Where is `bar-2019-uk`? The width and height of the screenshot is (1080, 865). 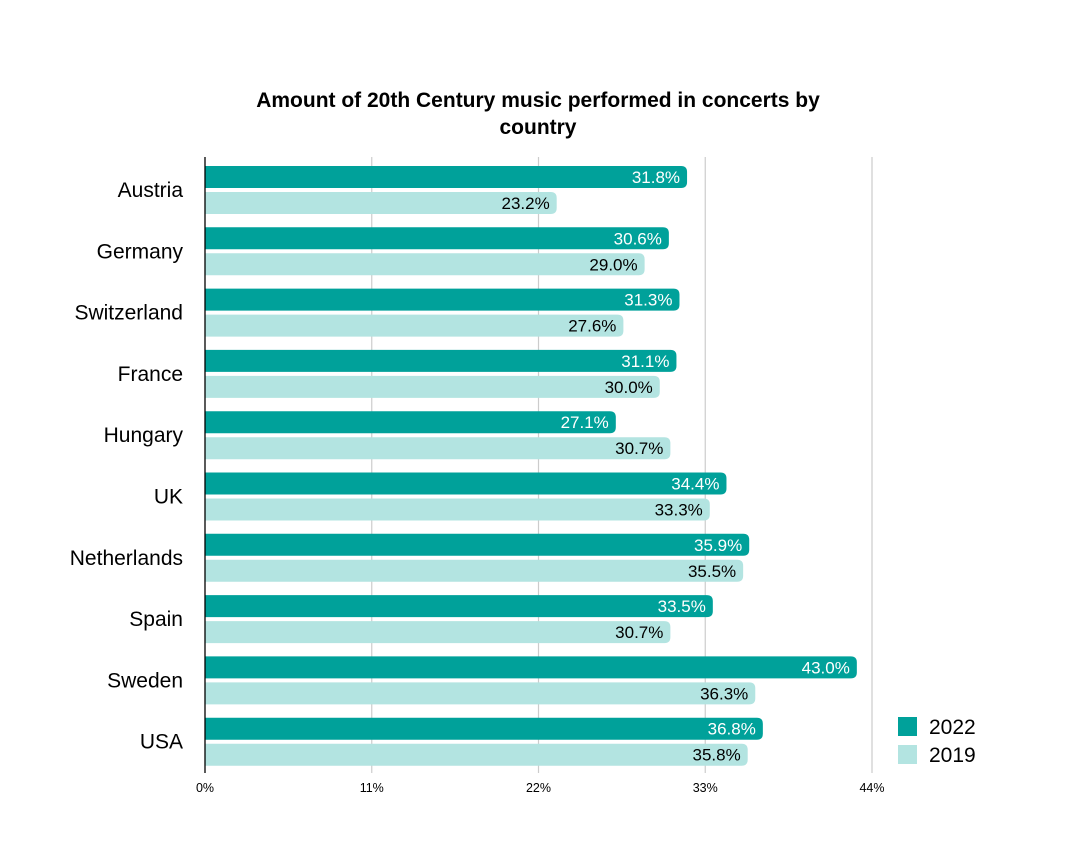 bar-2019-uk is located at coordinates (457, 509).